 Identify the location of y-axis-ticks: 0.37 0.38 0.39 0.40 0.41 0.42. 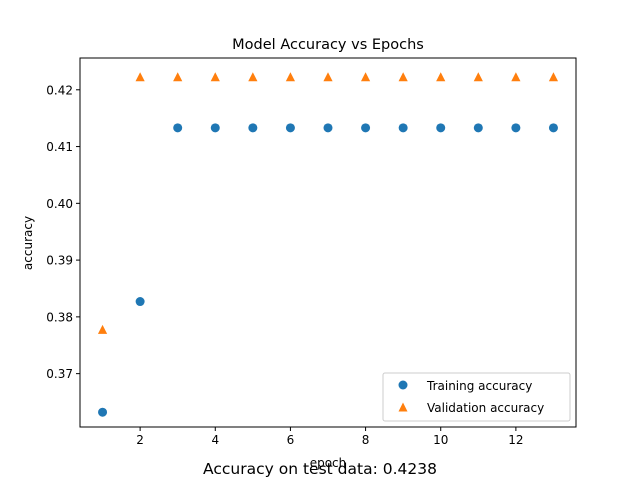
(63, 232).